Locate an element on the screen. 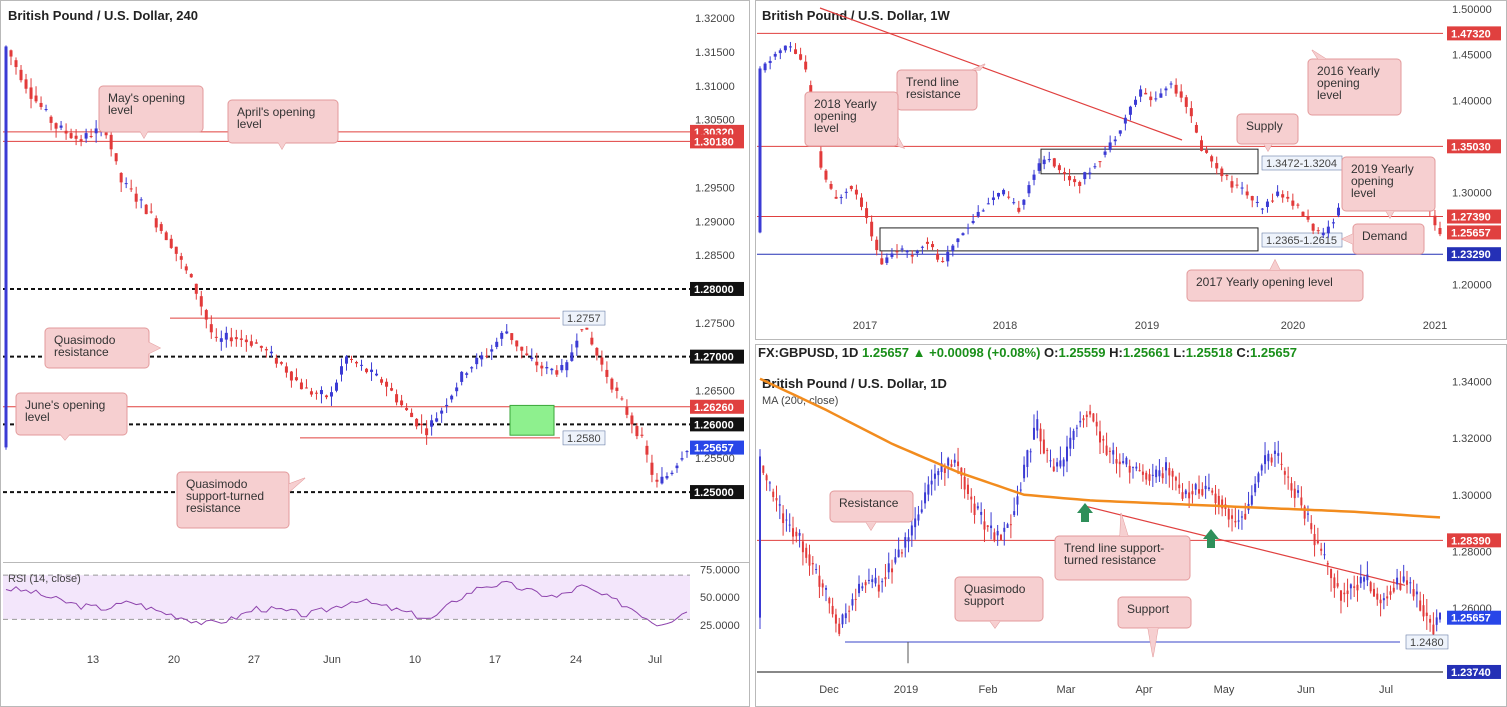  symbol-line-part: C: is located at coordinates (1243, 352).